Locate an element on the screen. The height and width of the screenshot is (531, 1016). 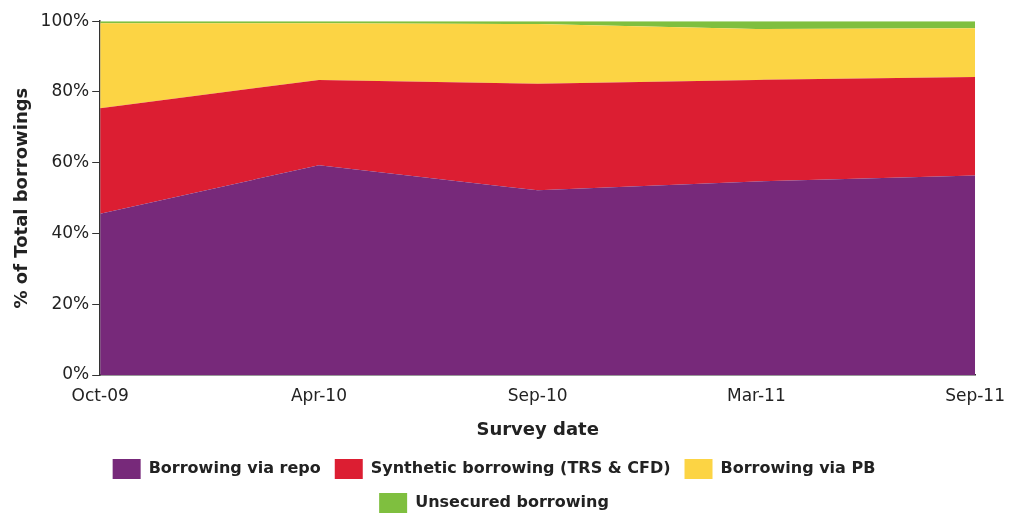
y-axis-title: % of Total borrowings is located at coordinates (21, 198).